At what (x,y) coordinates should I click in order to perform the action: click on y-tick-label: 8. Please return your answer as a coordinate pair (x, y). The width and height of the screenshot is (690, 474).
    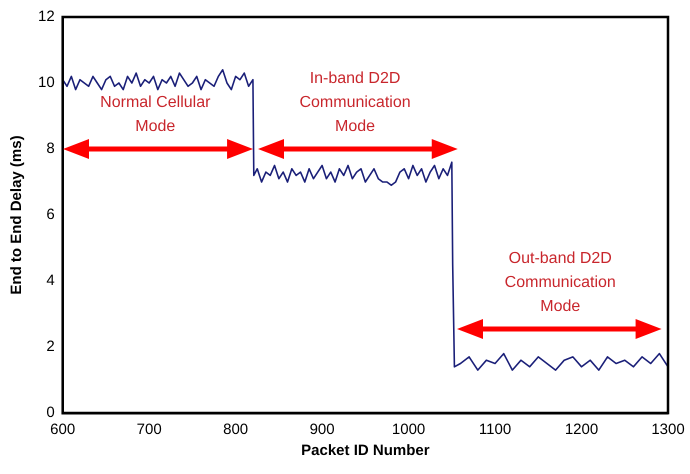
    Looking at the image, I should click on (50, 149).